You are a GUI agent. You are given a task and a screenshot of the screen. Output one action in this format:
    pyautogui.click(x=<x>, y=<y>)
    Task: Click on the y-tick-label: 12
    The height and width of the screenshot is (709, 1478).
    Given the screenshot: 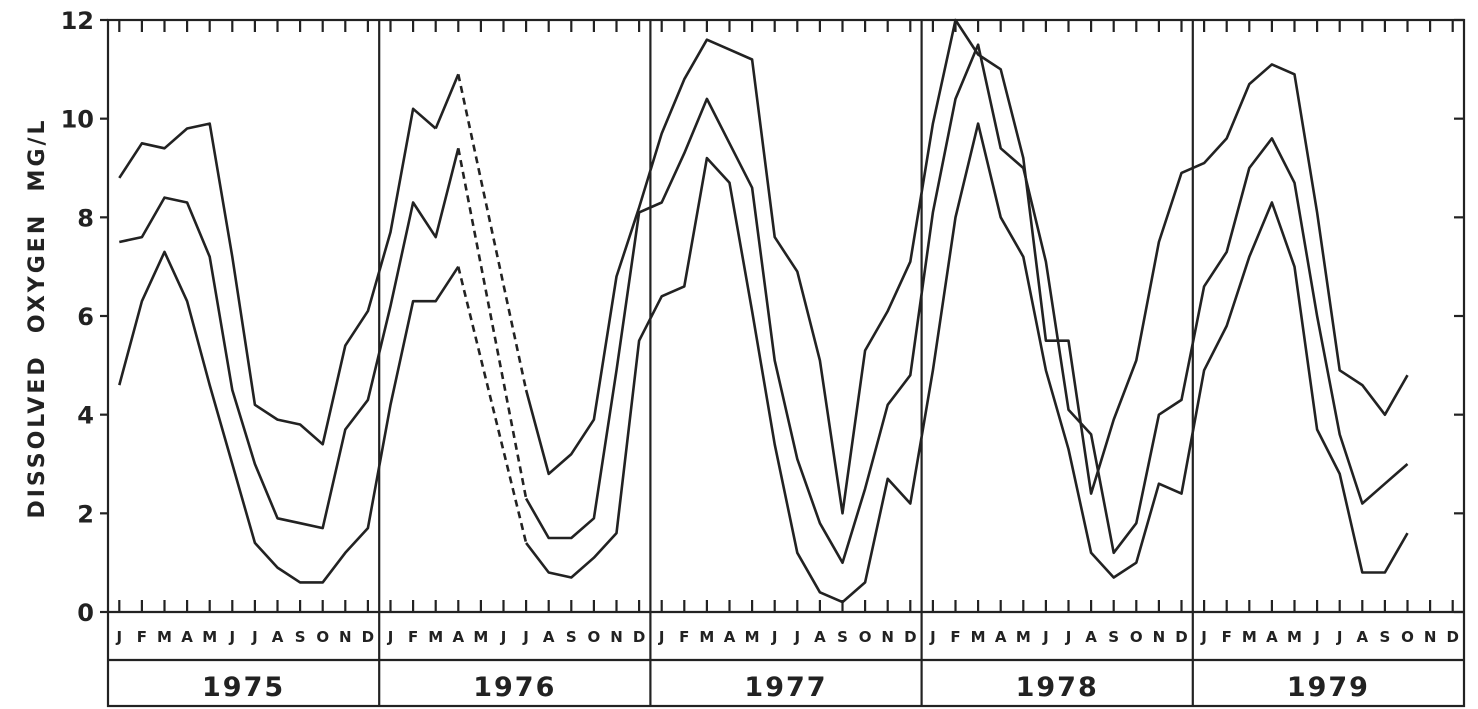 What is the action you would take?
    pyautogui.click(x=77, y=21)
    